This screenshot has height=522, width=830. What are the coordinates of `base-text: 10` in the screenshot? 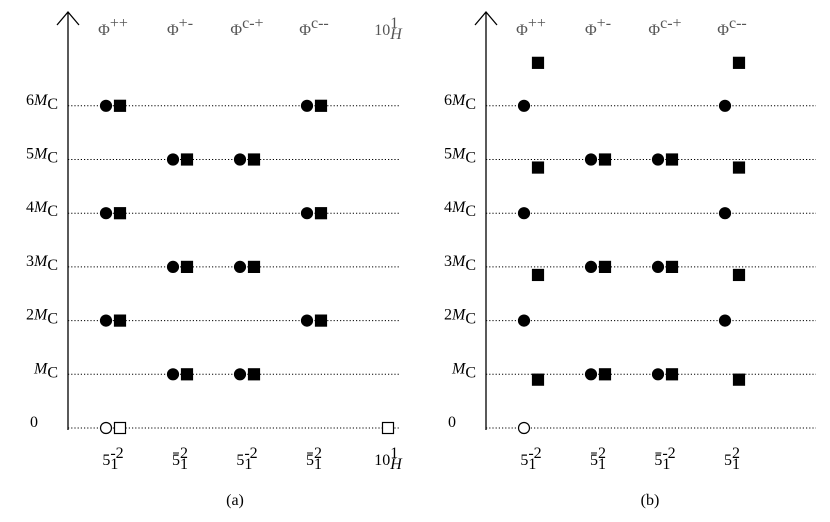 It's located at (382, 460).